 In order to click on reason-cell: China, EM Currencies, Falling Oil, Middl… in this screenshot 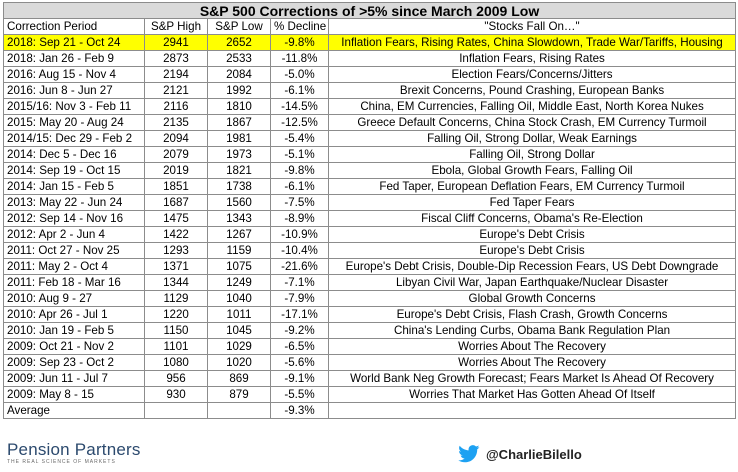, I will do `click(532, 106)`.